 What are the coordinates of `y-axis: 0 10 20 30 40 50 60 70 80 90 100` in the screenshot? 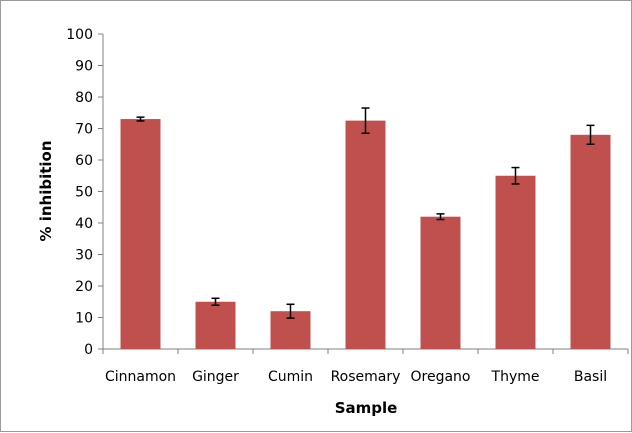 It's located at (85, 192).